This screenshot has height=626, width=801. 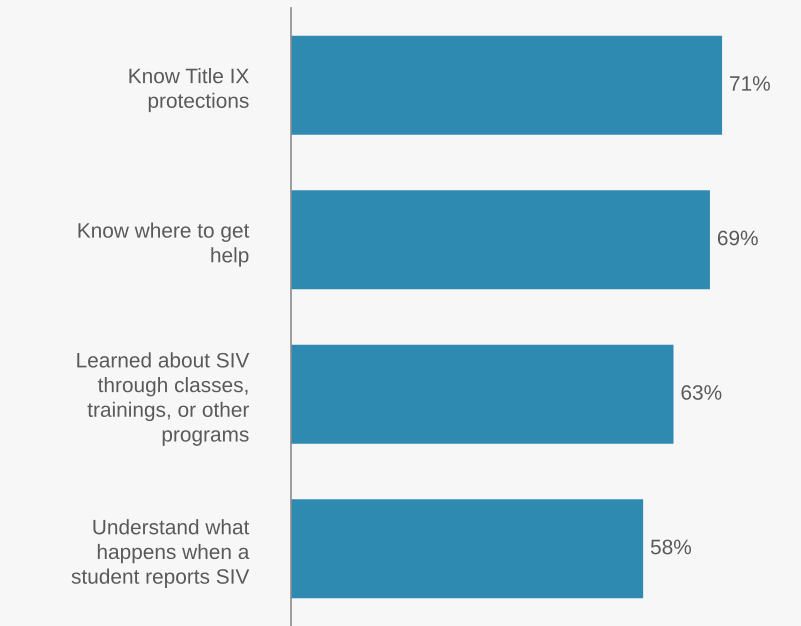 I want to click on data-label: 71%, so click(x=750, y=83).